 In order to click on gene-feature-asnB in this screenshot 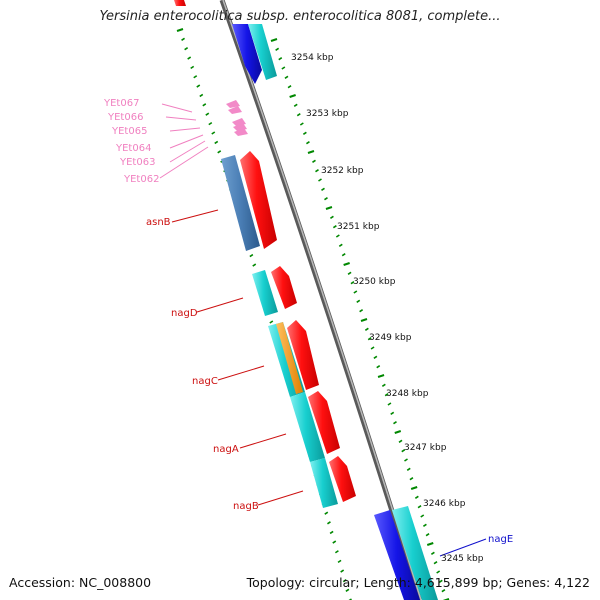, I will do `click(258, 200)`.